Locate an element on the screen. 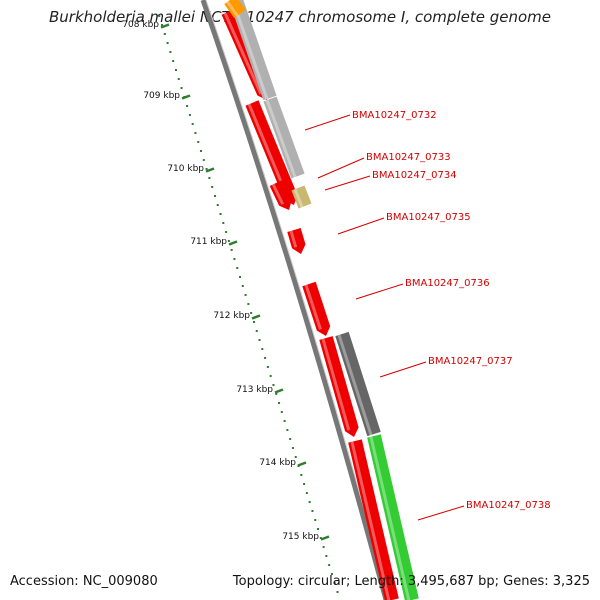 This screenshot has width=600, height=600. ruler-tick-label: 715 kbp is located at coordinates (300, 537).